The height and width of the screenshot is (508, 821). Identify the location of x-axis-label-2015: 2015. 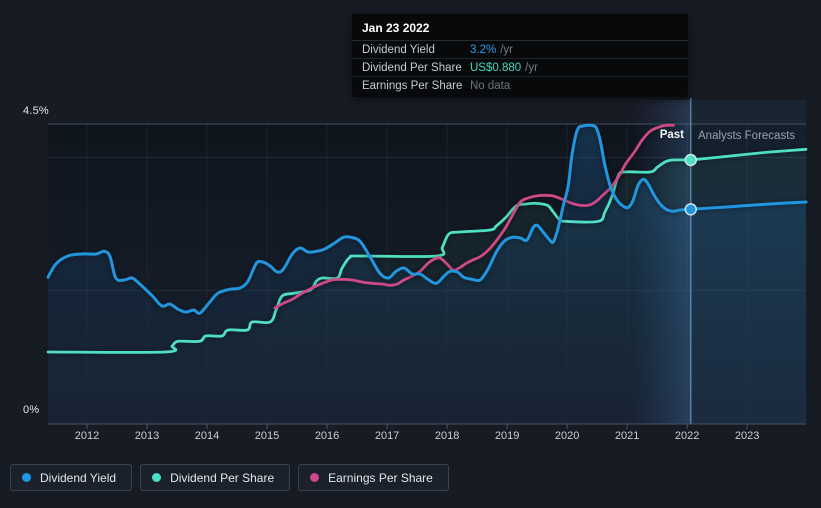
(267, 436).